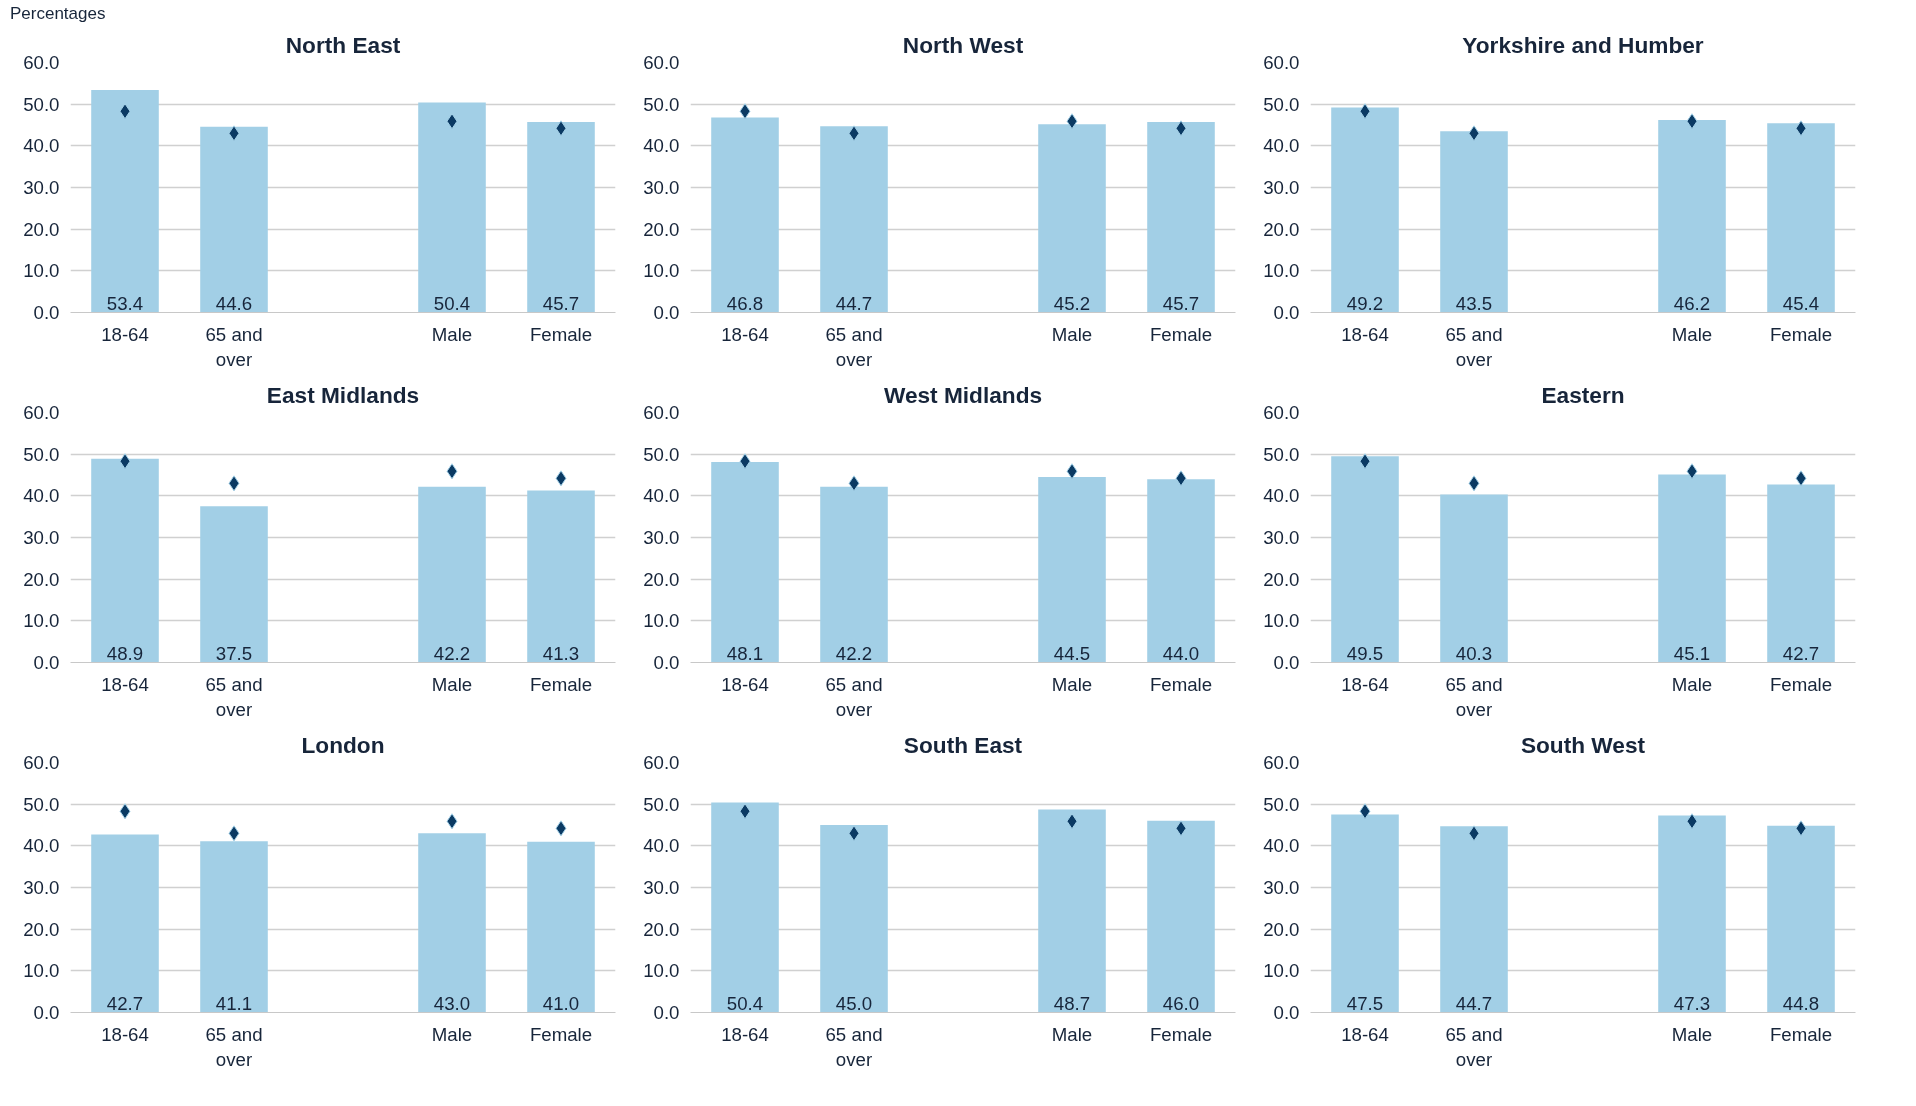 The height and width of the screenshot is (1106, 1916). What do you see at coordinates (1692, 653) in the screenshot?
I see `data-label: 45.1` at bounding box center [1692, 653].